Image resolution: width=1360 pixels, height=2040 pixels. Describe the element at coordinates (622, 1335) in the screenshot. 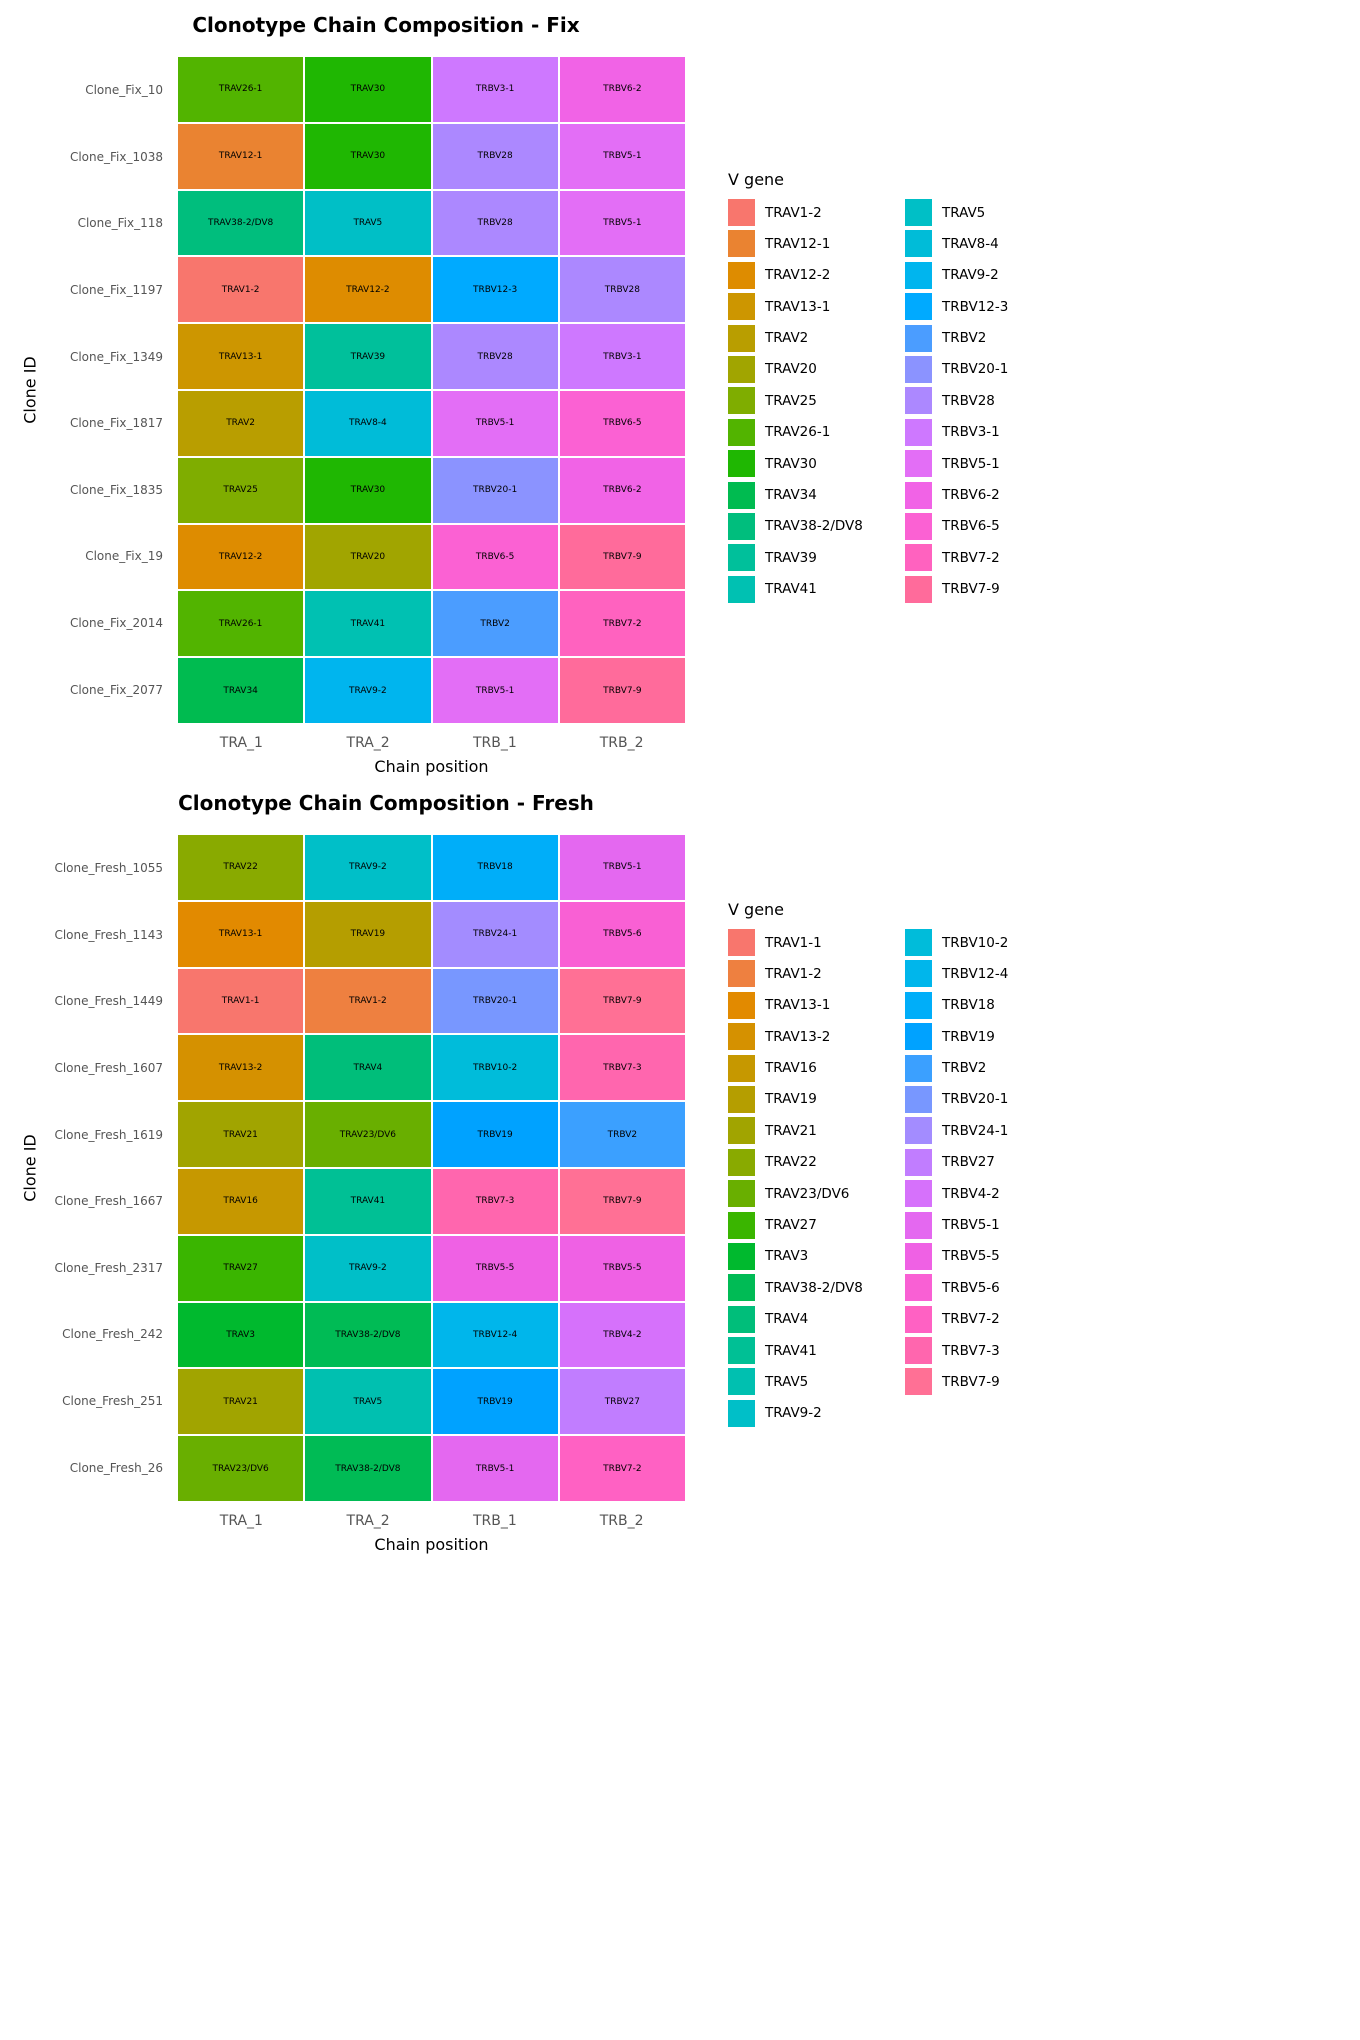

I see `heatmap-cell: TRBV4-2` at that location.